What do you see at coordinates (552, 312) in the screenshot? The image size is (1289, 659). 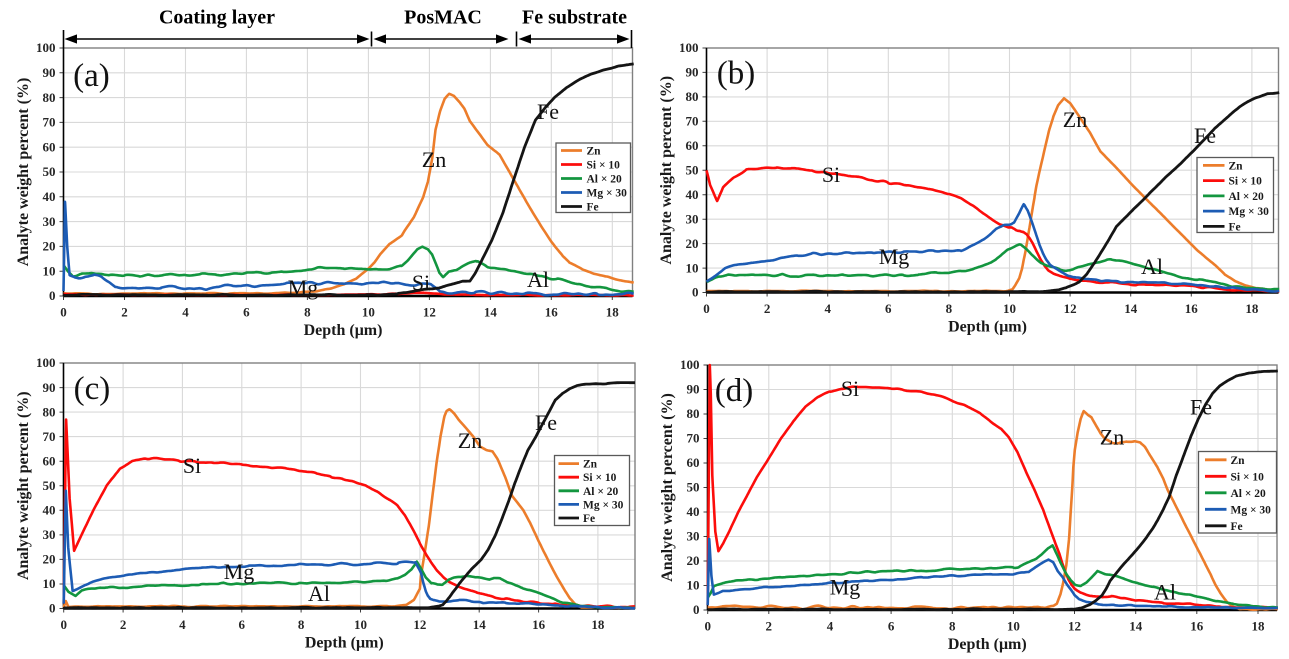 I see `svg-text: 16` at bounding box center [552, 312].